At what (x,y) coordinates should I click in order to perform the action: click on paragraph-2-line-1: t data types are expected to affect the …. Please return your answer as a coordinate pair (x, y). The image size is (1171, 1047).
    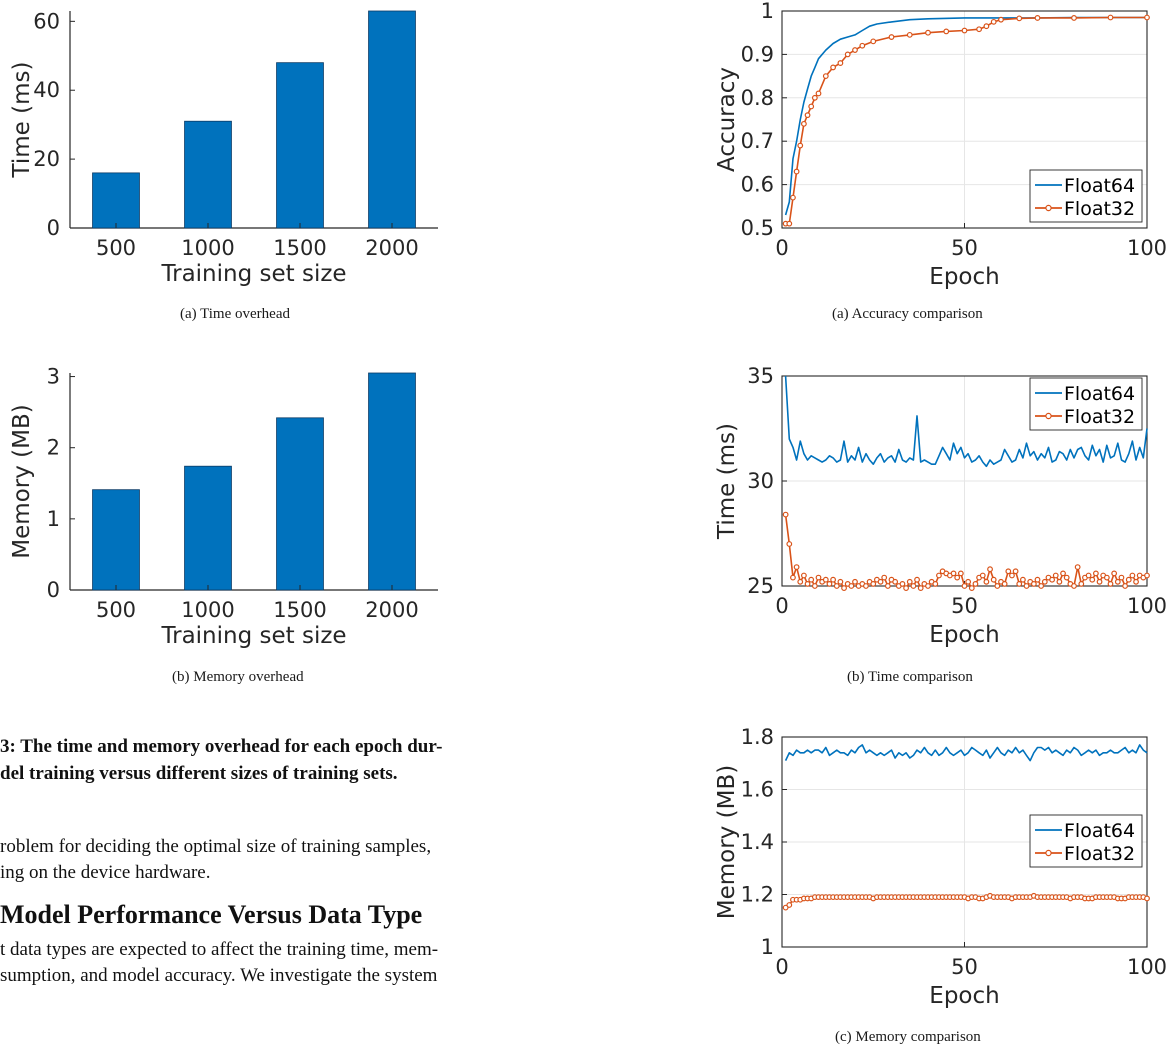
    Looking at the image, I should click on (219, 949).